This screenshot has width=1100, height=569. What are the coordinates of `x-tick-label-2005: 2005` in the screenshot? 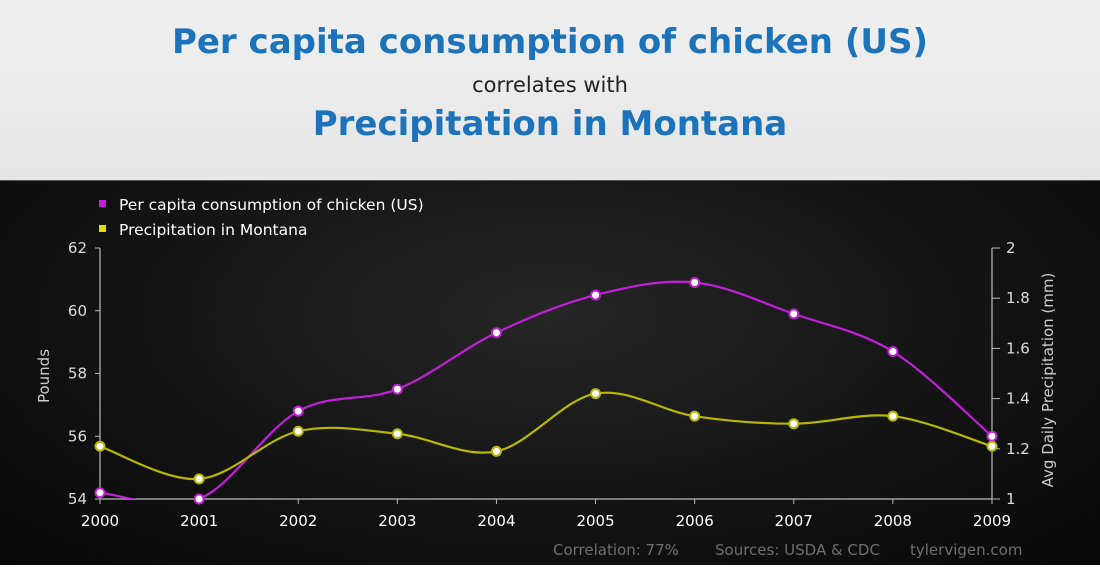 It's located at (595, 521).